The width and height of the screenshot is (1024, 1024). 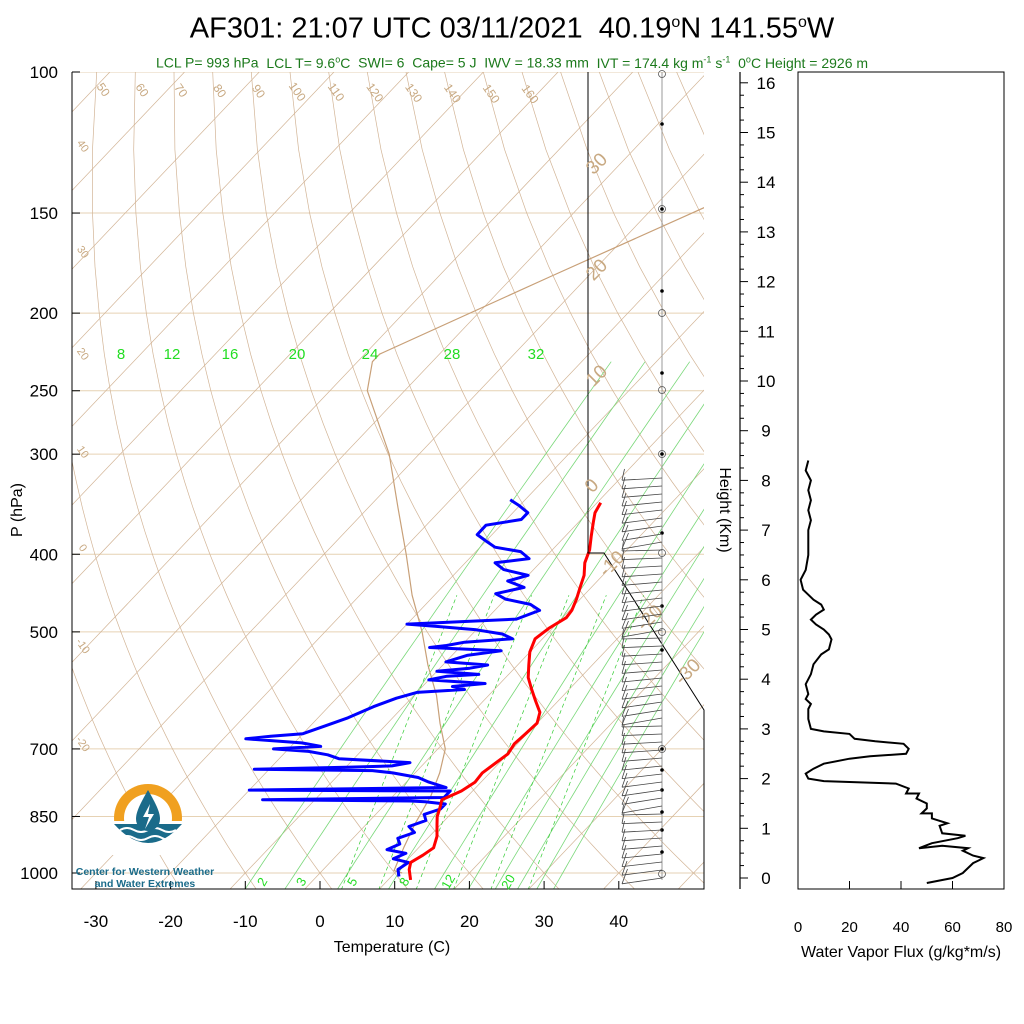 What do you see at coordinates (82, 452) in the screenshot?
I see `isotherm-label: 10` at bounding box center [82, 452].